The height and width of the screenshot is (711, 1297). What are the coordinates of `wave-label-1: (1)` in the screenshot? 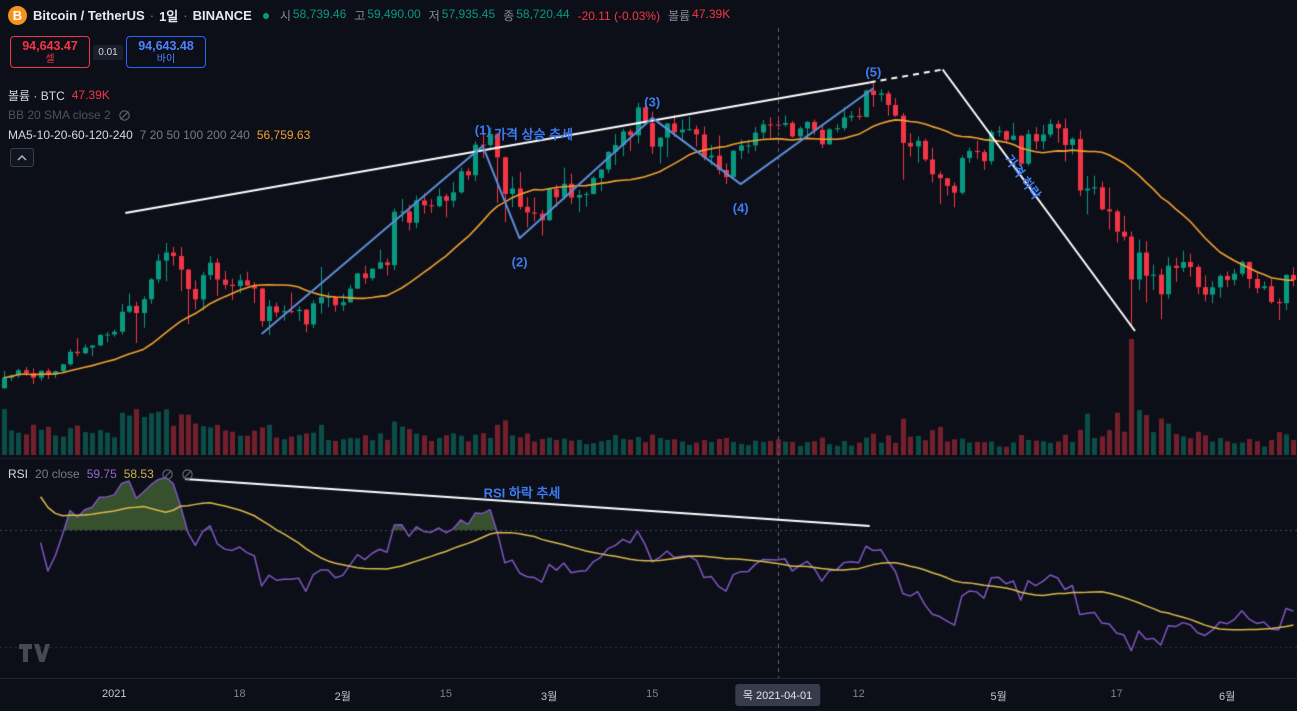 It's located at (482, 130).